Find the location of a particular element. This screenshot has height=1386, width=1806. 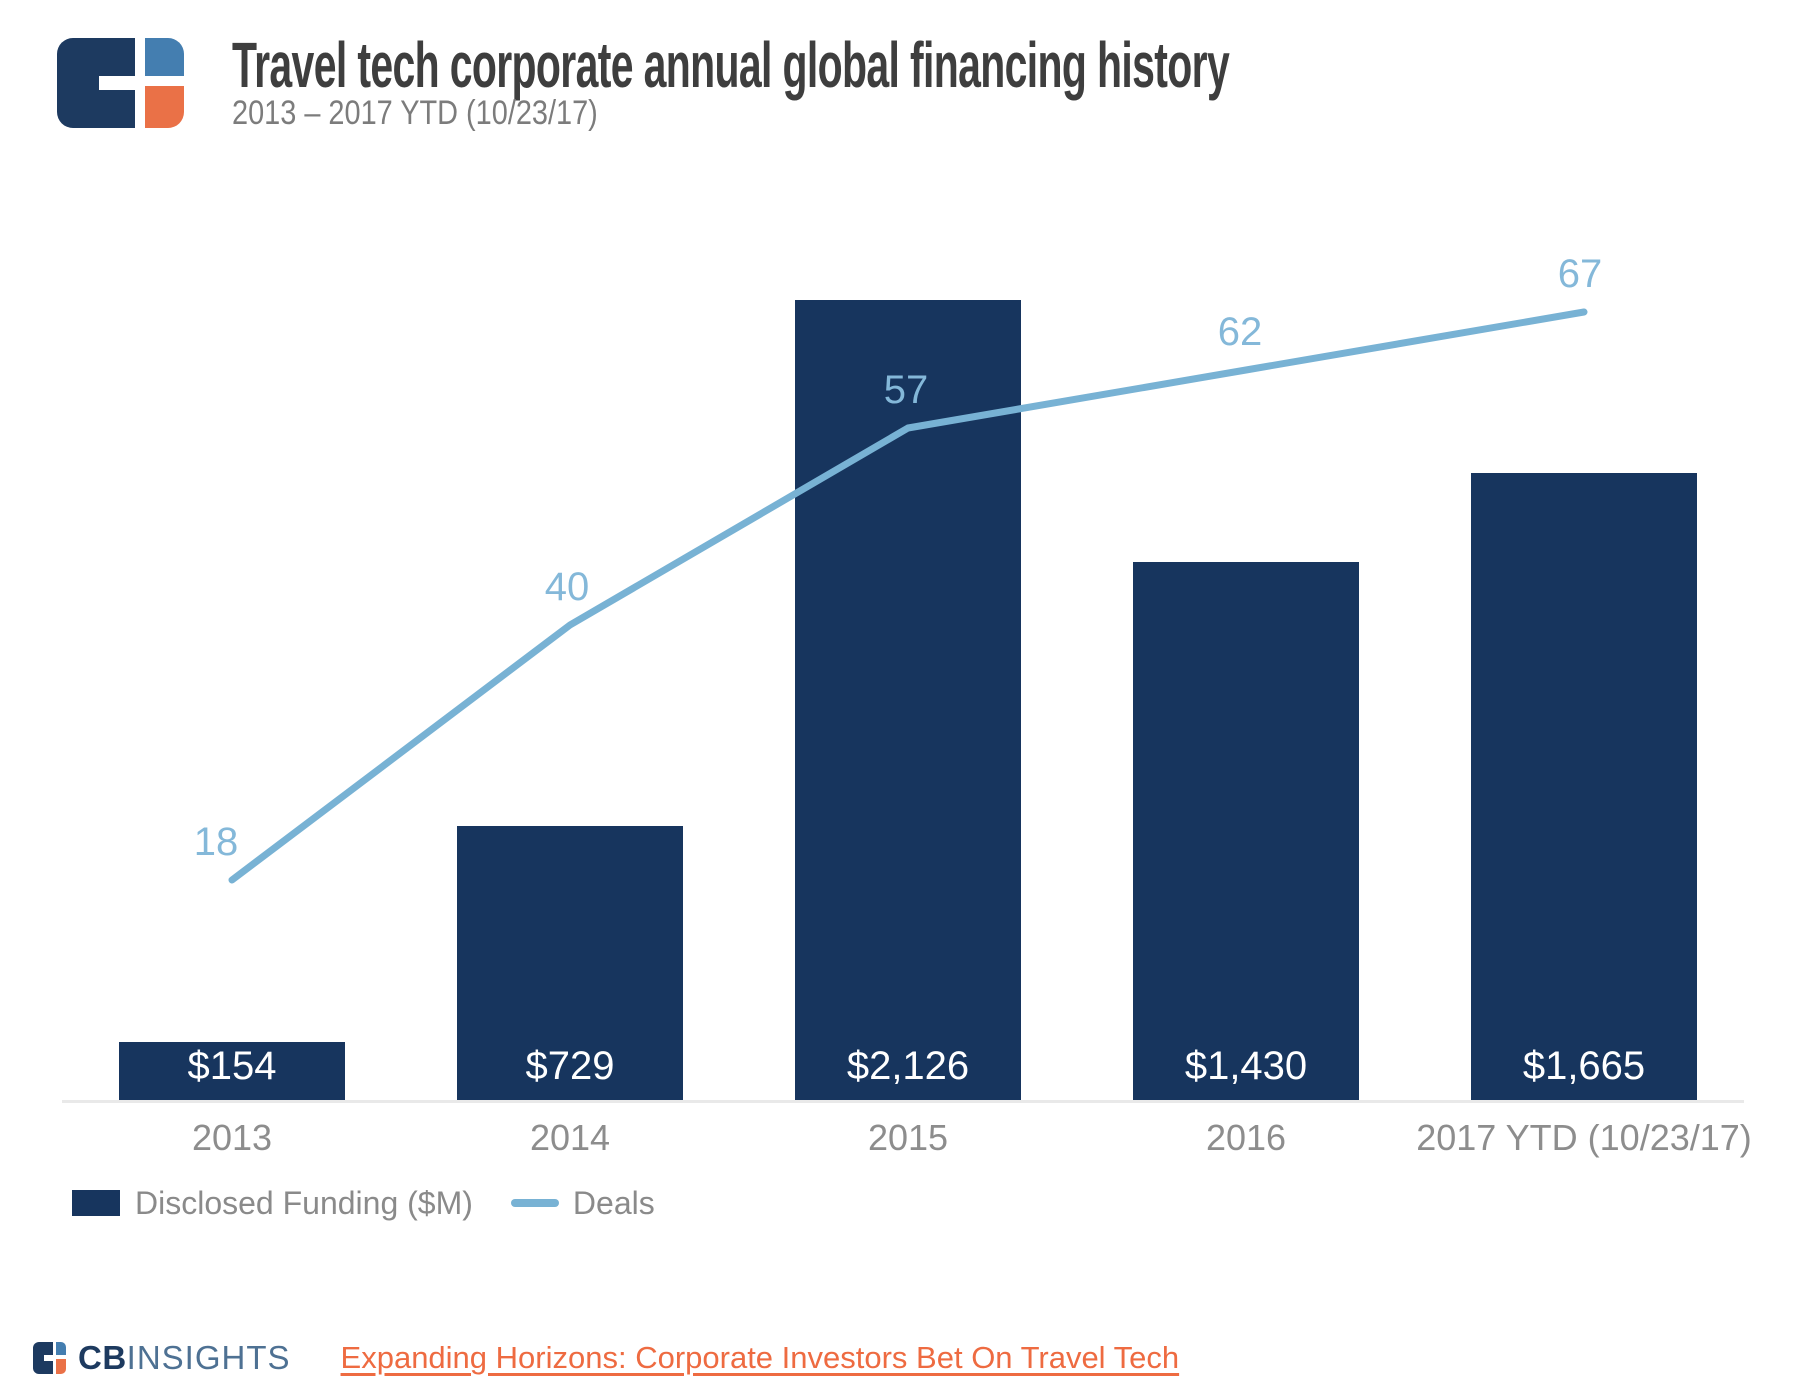

cbinsights-logo-icon is located at coordinates (120, 83).